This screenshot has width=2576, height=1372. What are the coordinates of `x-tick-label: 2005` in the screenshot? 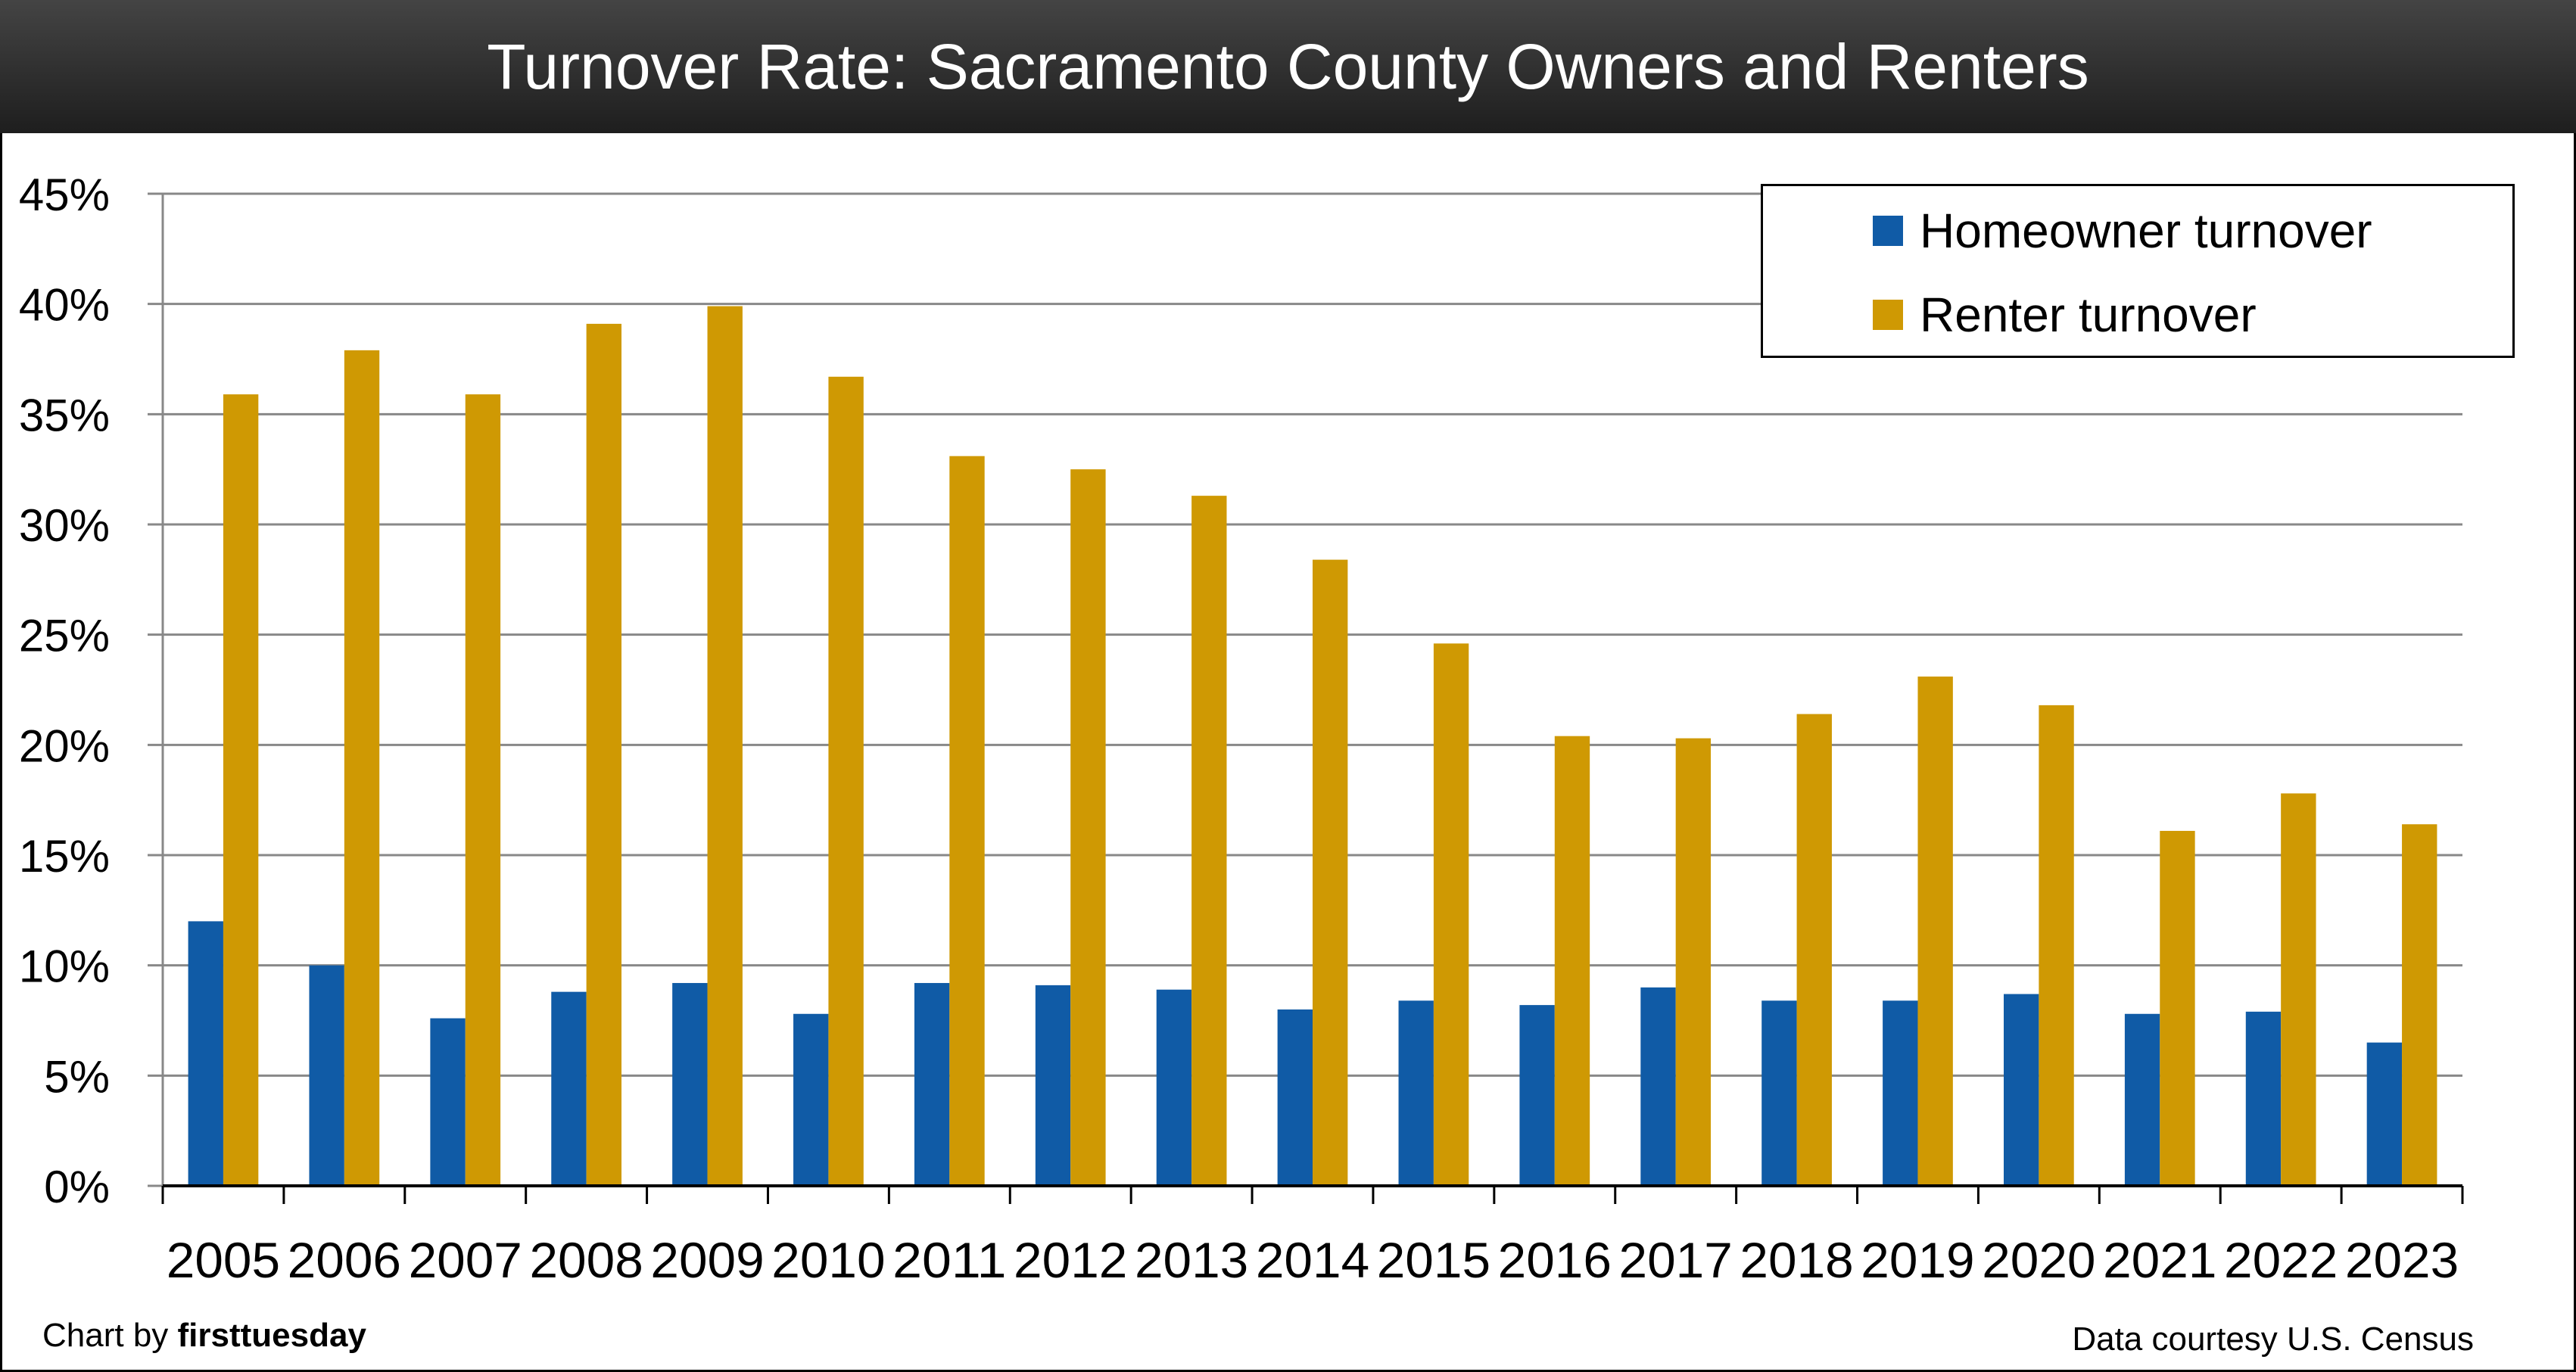 It's located at (224, 1260).